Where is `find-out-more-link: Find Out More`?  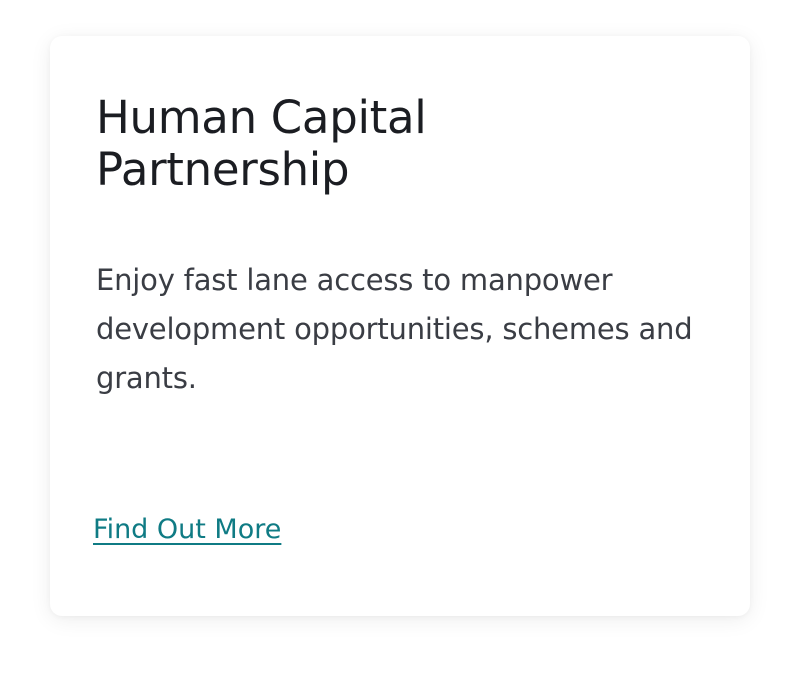 find-out-more-link: Find Out More is located at coordinates (187, 529).